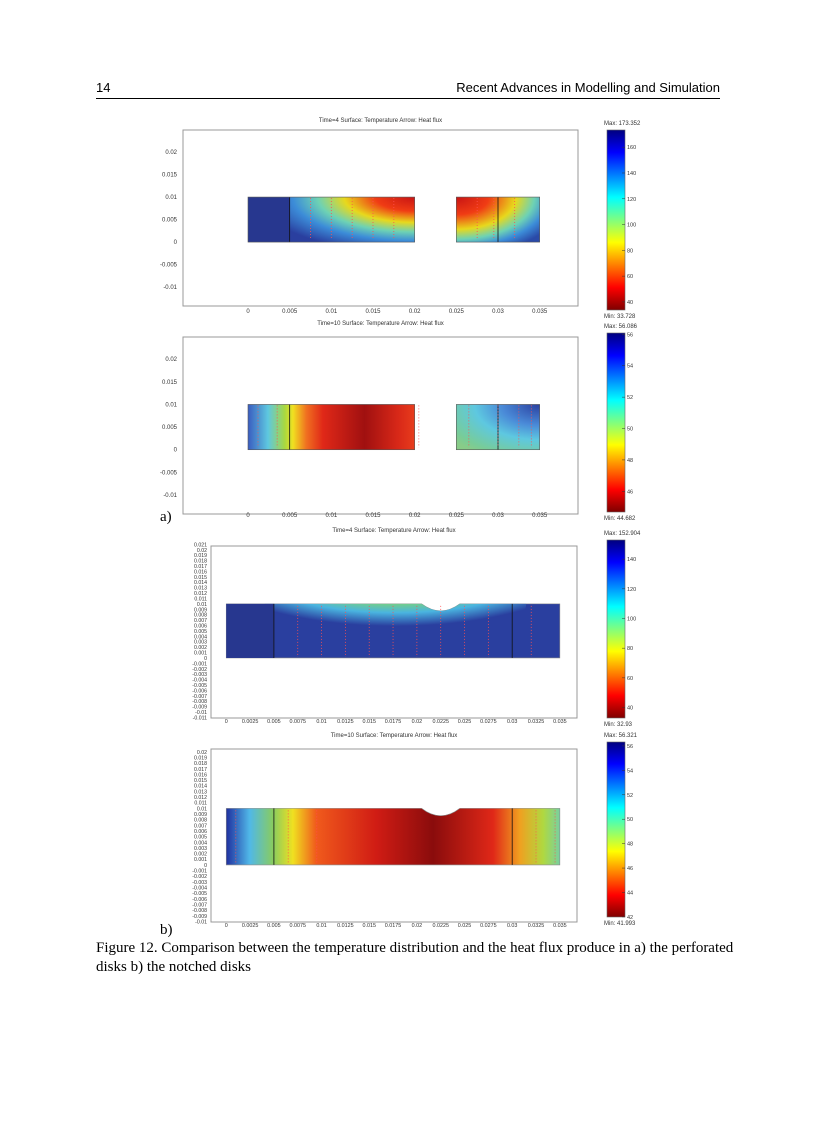 This screenshot has width=816, height=1123. I want to click on y-tick-label: 0.014, so click(200, 787).